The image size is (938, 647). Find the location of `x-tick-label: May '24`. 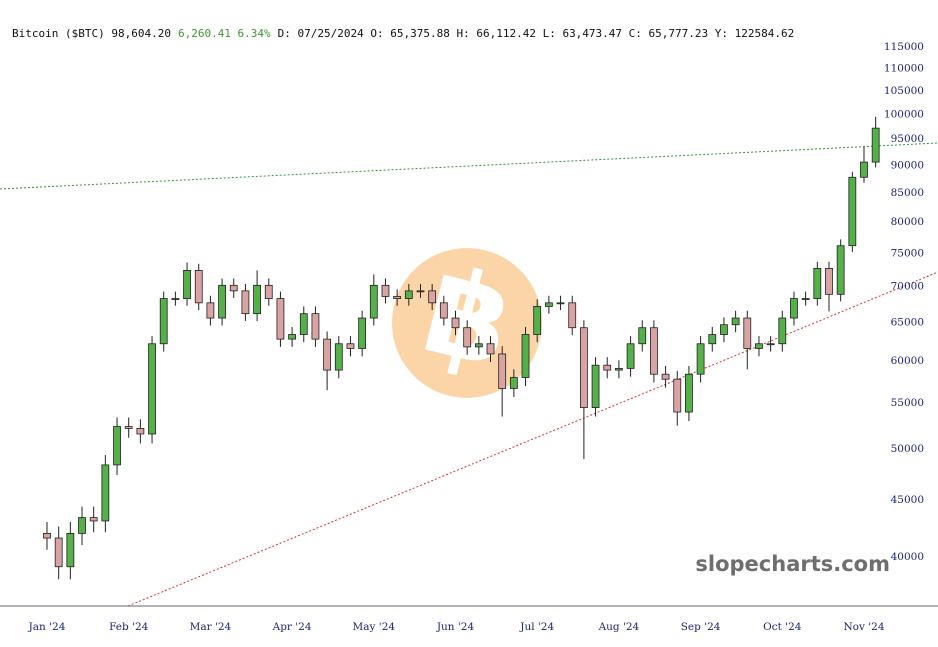

x-tick-label: May '24 is located at coordinates (374, 627).